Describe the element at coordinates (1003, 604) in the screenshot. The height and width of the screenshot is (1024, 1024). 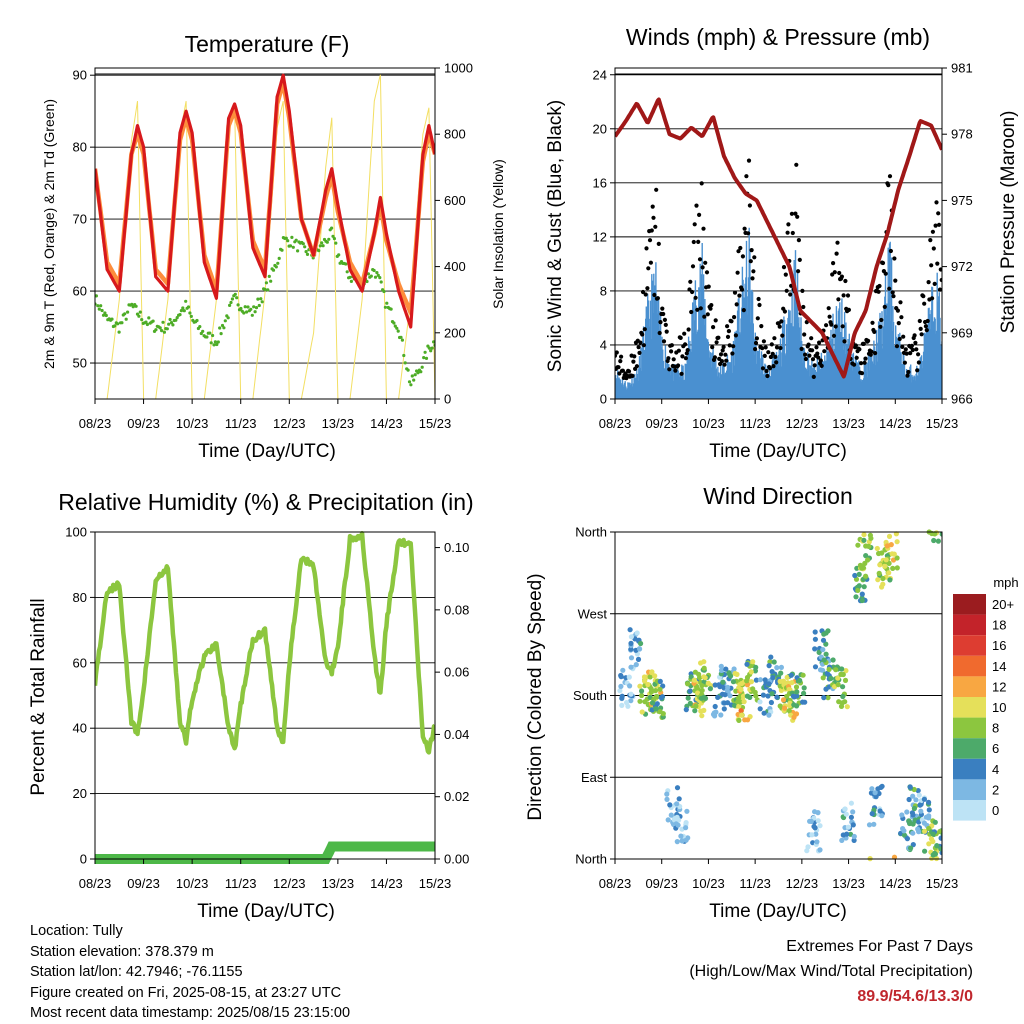
I see `legend-label: 20+` at that location.